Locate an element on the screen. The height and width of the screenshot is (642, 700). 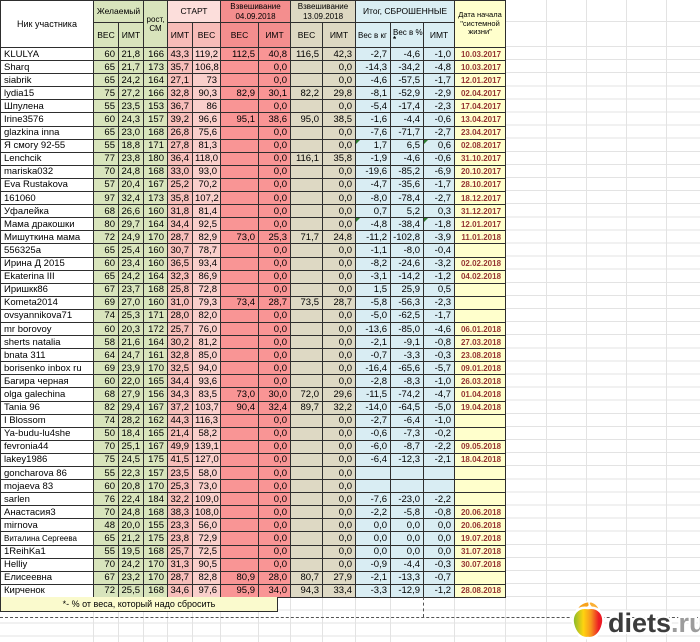
cell-target_bmi: 24,9 is located at coordinates (131, 237).